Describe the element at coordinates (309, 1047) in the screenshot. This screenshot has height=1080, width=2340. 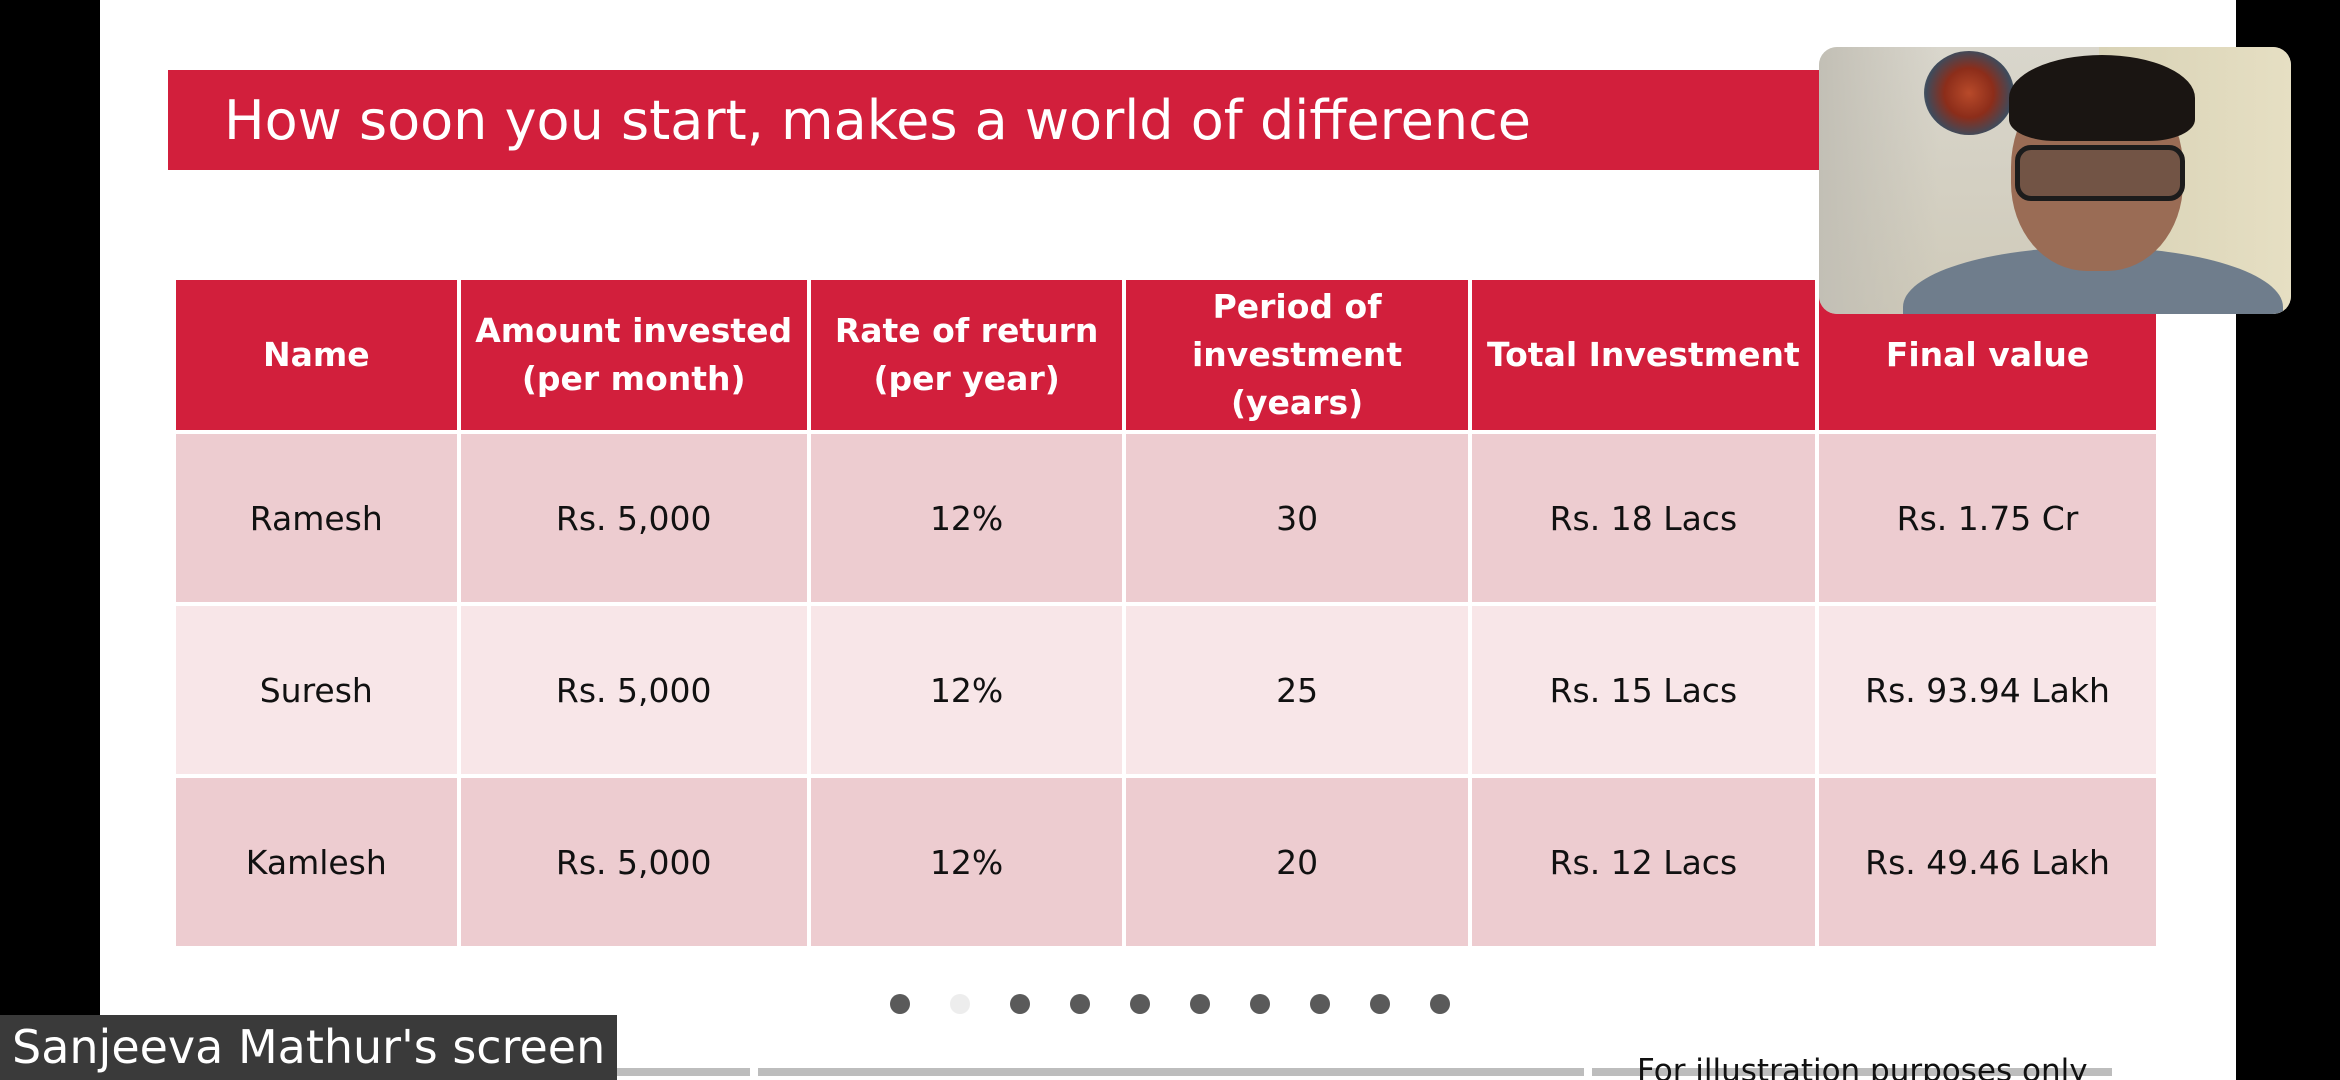
I see `screen-share-label: Sanjeeva Mathur's screen` at that location.